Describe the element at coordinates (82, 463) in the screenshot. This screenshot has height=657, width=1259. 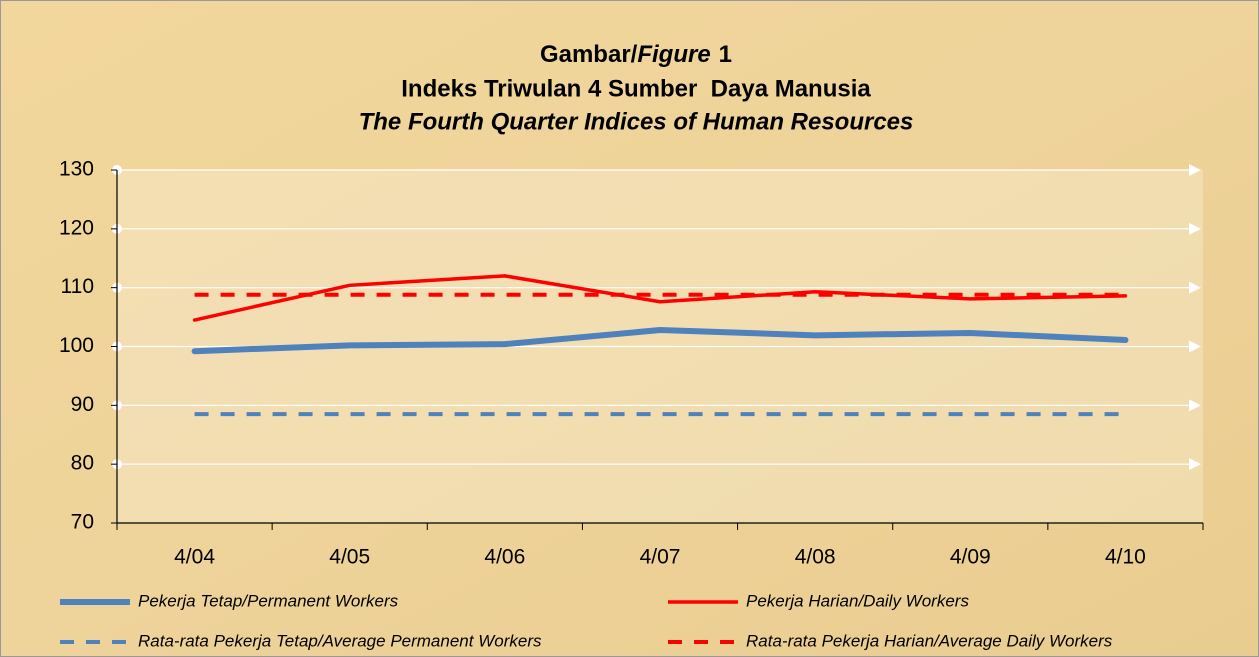
I see `y-tick-label: 80` at that location.